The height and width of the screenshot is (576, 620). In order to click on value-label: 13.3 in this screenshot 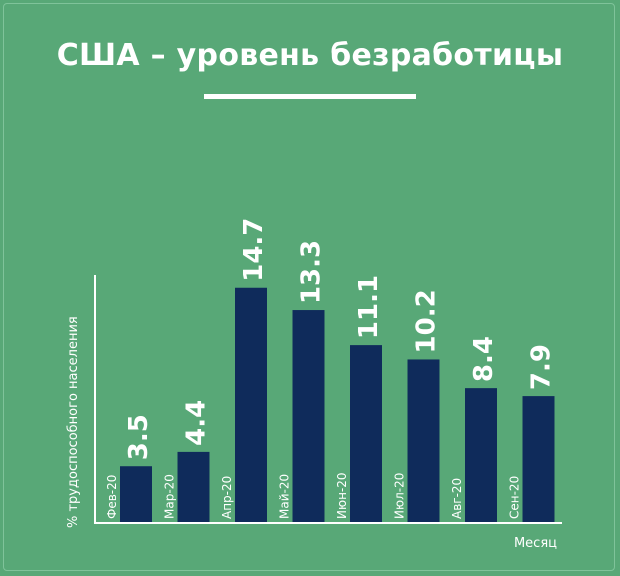, I will do `click(312, 272)`.